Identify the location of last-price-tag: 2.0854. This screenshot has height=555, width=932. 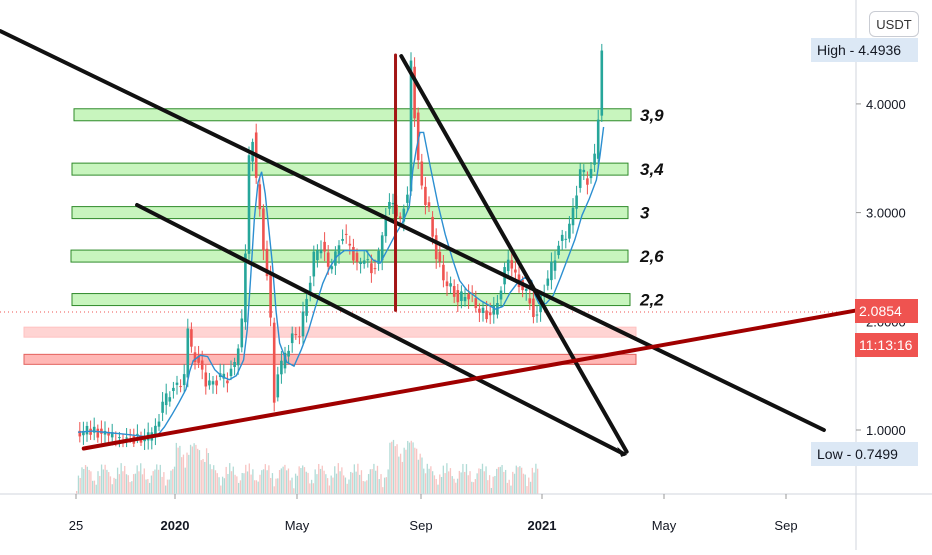
(886, 311).